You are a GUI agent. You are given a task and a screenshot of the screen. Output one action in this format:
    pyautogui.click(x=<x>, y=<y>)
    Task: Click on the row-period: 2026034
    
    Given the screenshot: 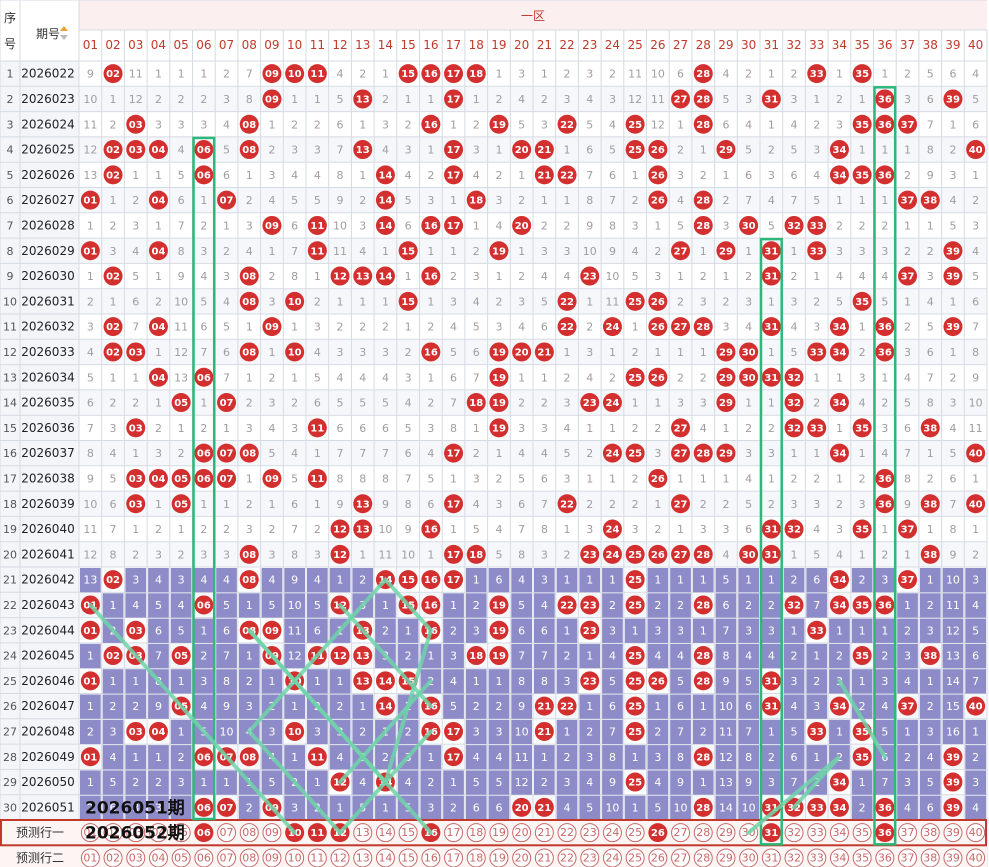 What is the action you would take?
    pyautogui.click(x=47, y=377)
    